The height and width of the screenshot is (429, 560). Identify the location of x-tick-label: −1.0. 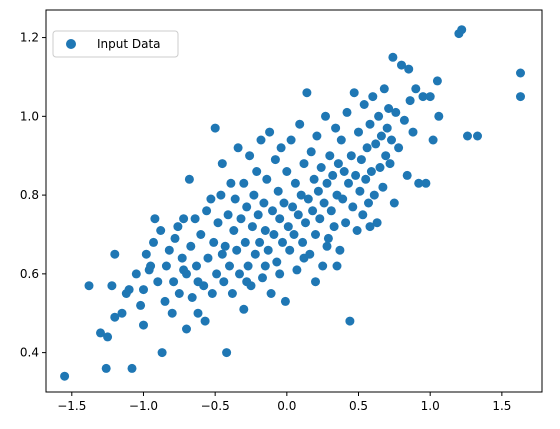
(143, 406).